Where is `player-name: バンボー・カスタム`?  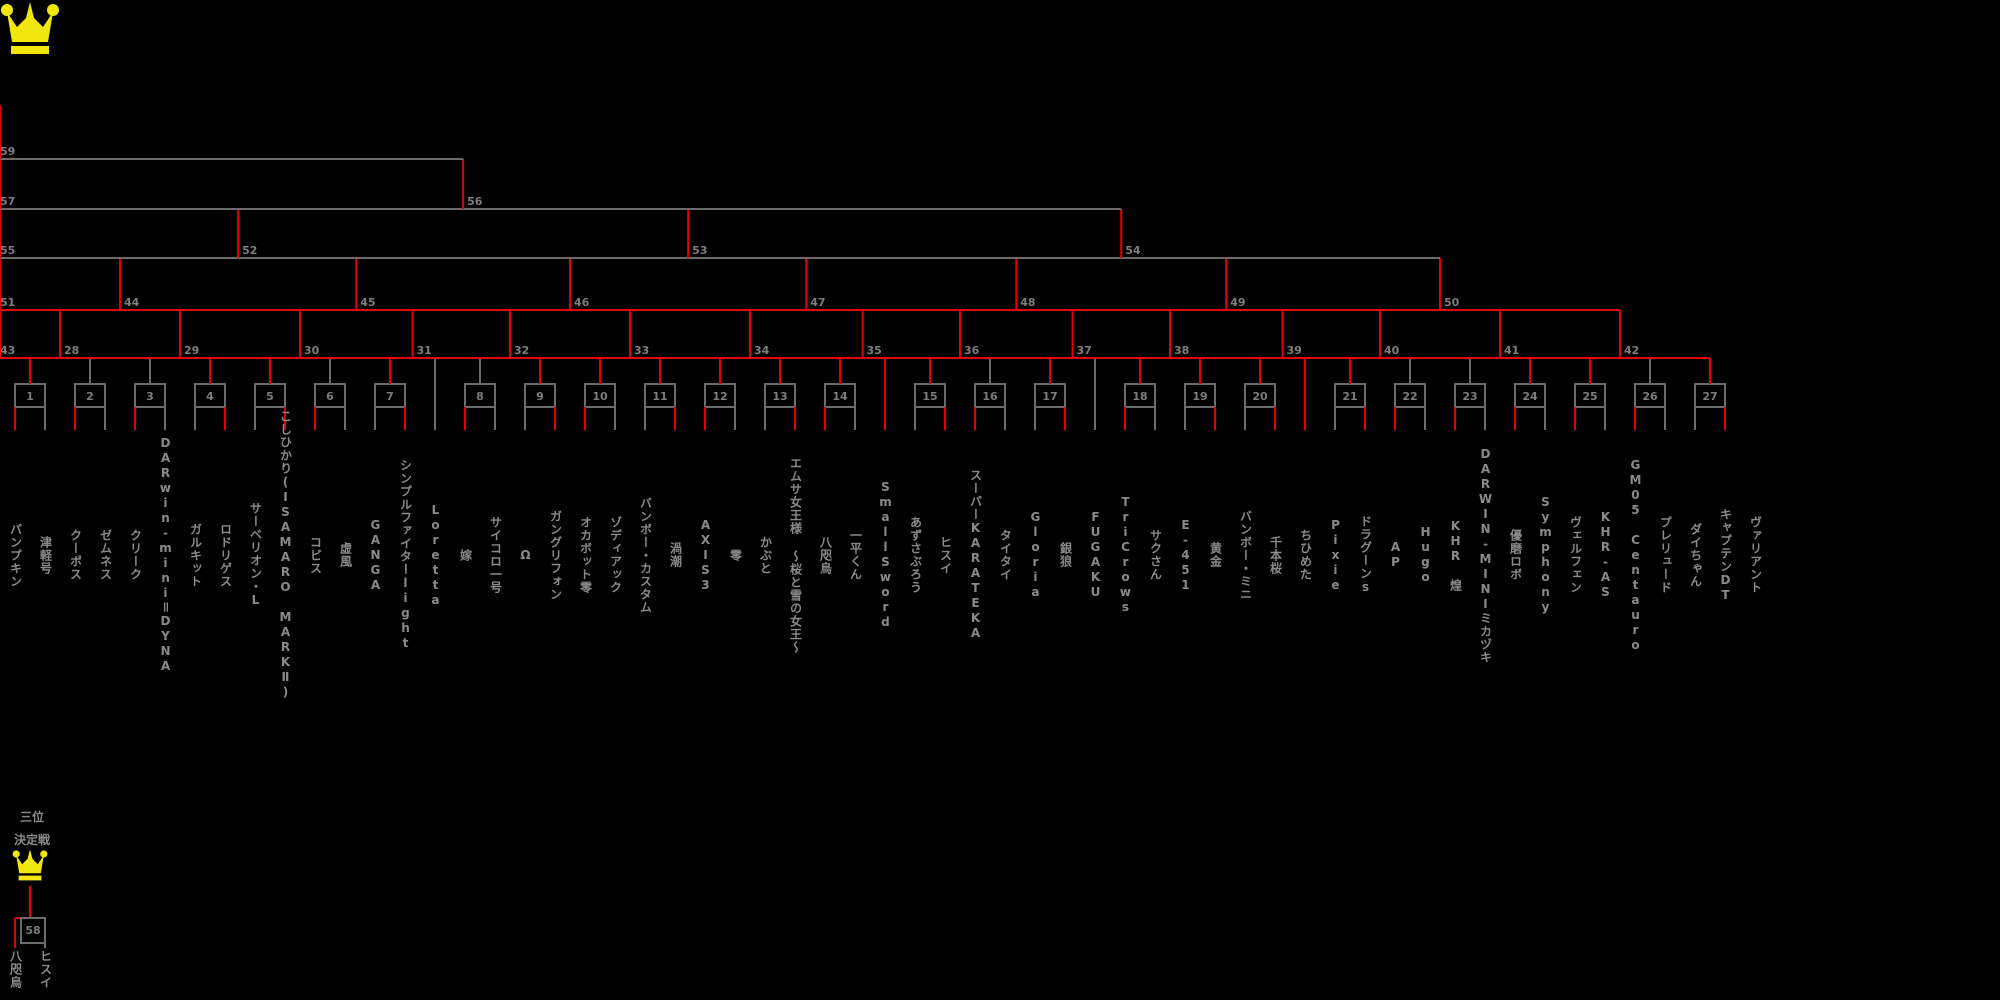 player-name: バンボー・カスタム is located at coordinates (645, 555).